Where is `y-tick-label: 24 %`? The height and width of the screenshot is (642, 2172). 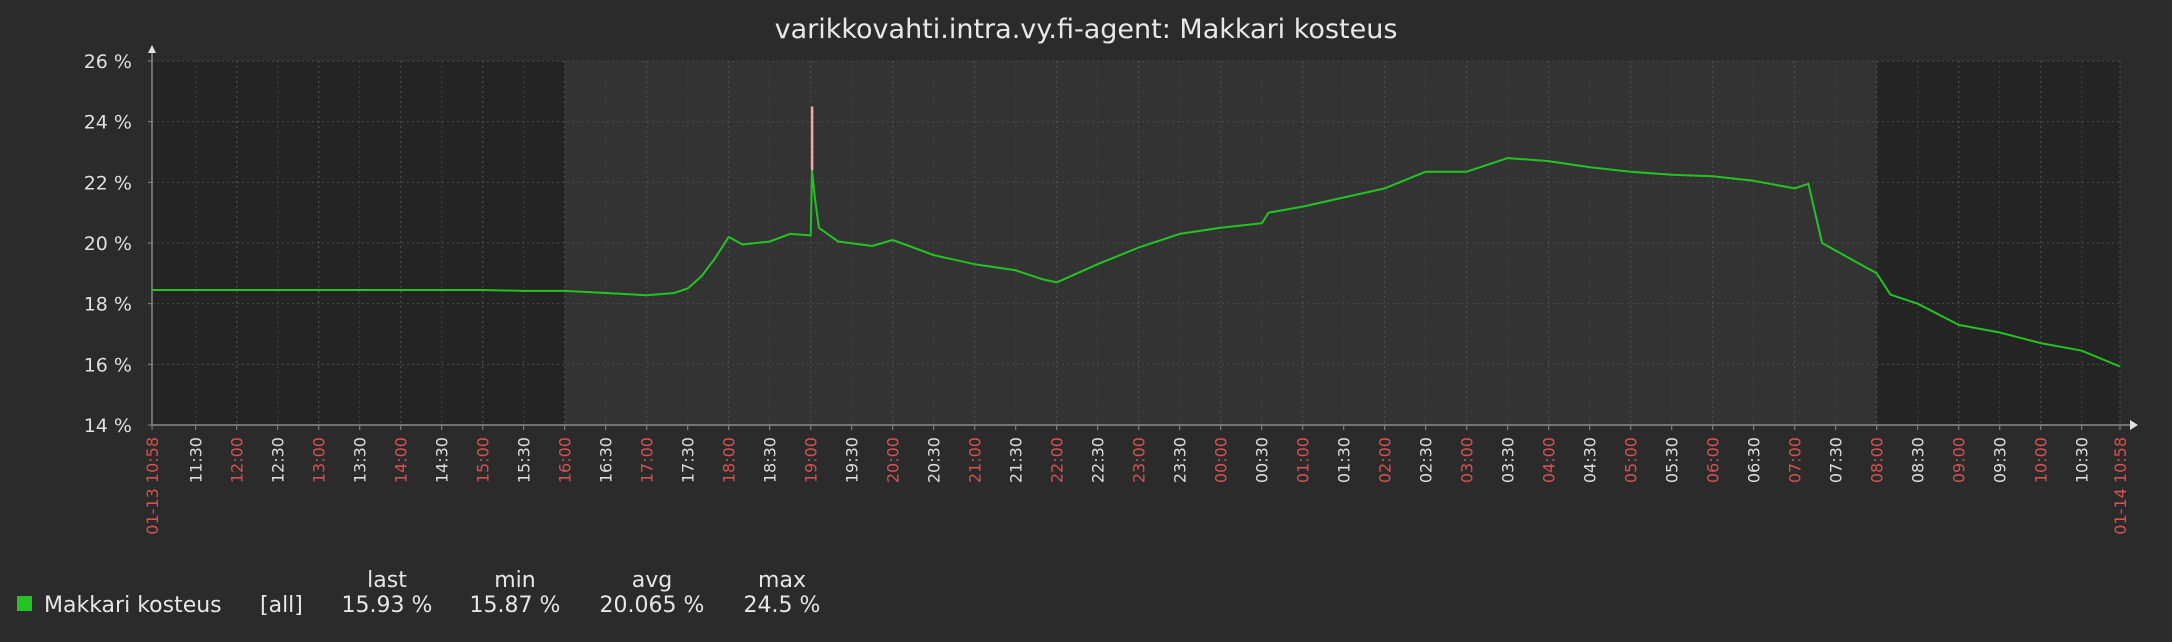
y-tick-label: 24 % is located at coordinates (108, 123).